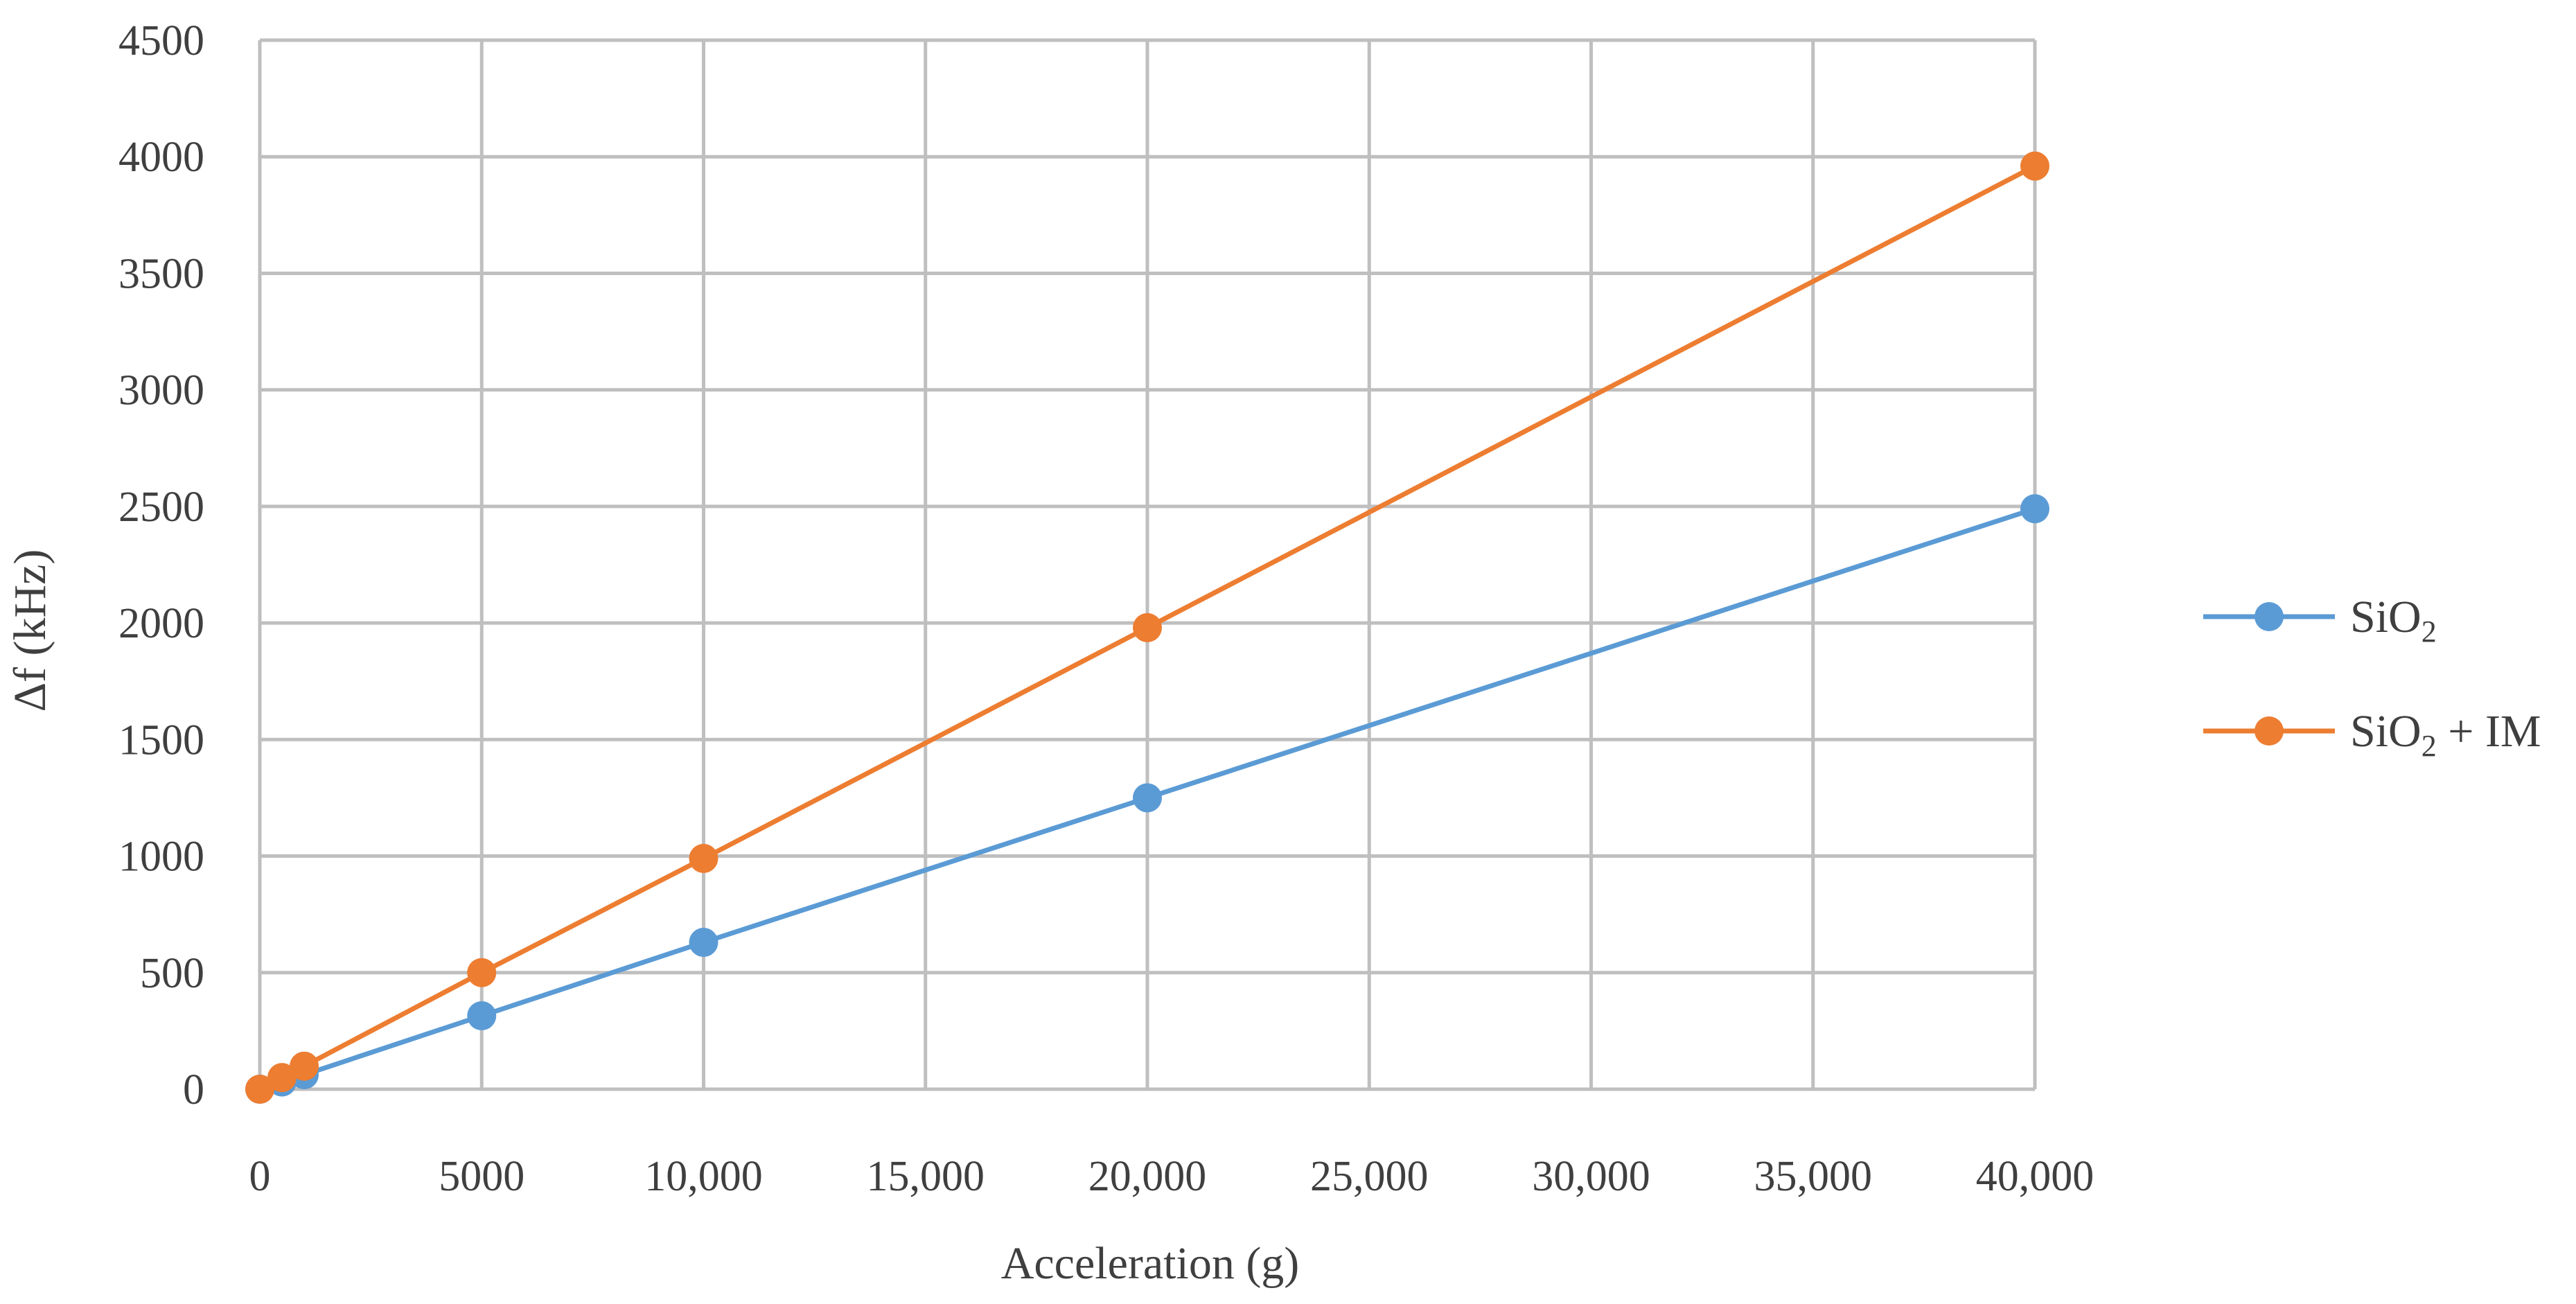 This screenshot has height=1304, width=2576. What do you see at coordinates (703, 1176) in the screenshot?
I see `x-tick-label: 10,000` at bounding box center [703, 1176].